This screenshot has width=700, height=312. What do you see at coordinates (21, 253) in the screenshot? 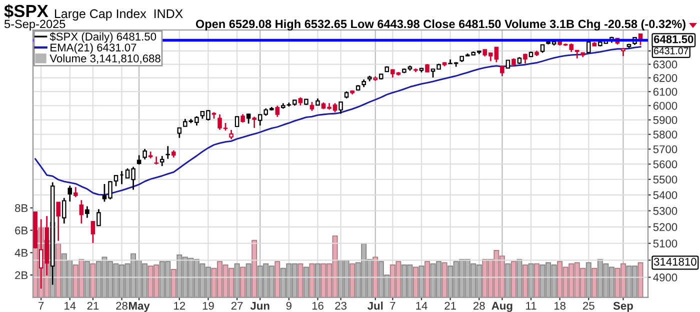
I see `y2-tick-label: 4B` at bounding box center [21, 253].